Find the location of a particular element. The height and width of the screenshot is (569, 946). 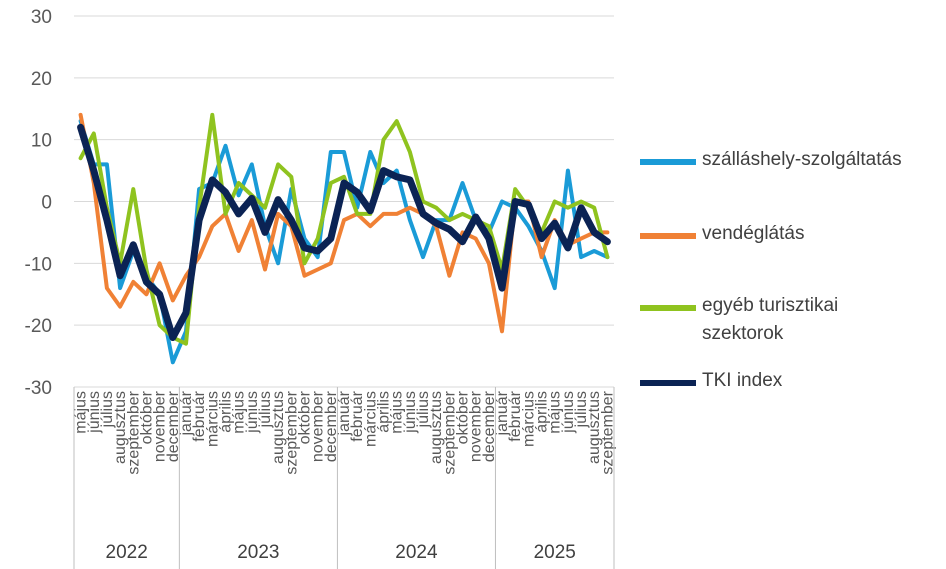

legend-item-szallashely: szálláshely-szolgáltatás is located at coordinates (786, 160).